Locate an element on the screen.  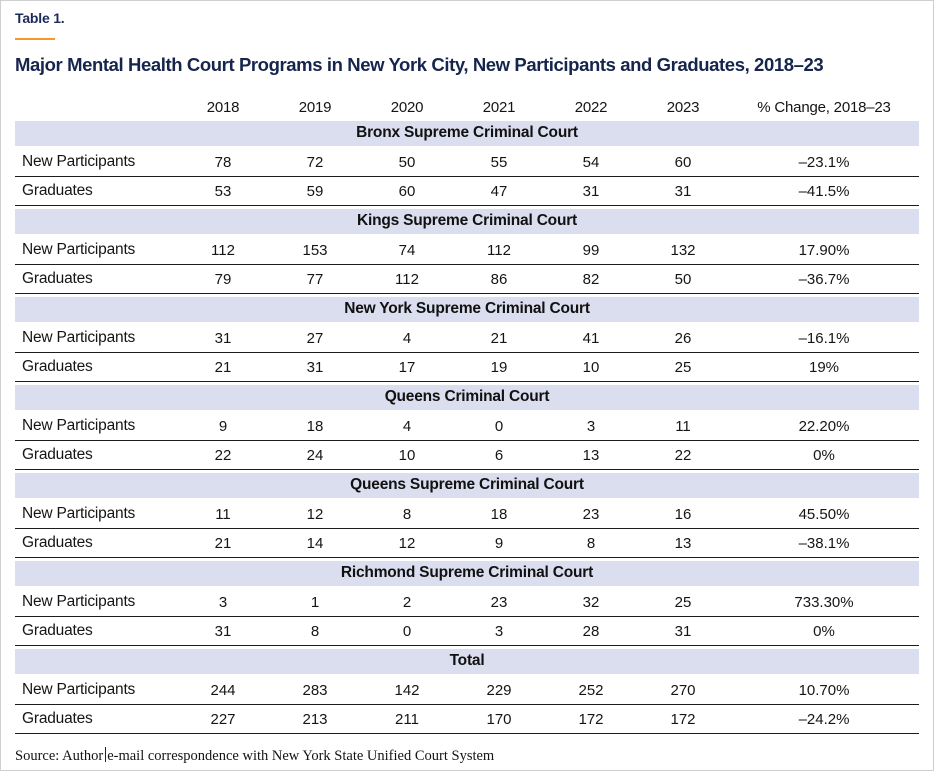
table-row-graduates: Graduates 53 59 60 47 31 31 –41.5% is located at coordinates (467, 191).